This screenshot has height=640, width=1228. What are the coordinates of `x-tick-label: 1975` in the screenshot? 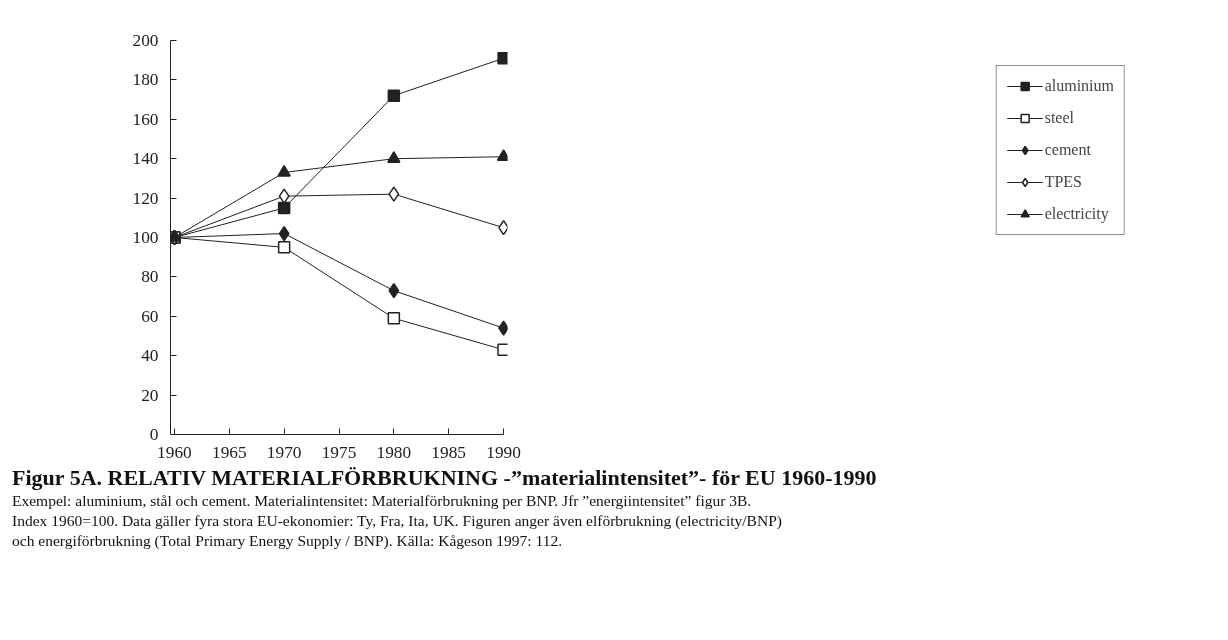 It's located at (339, 452).